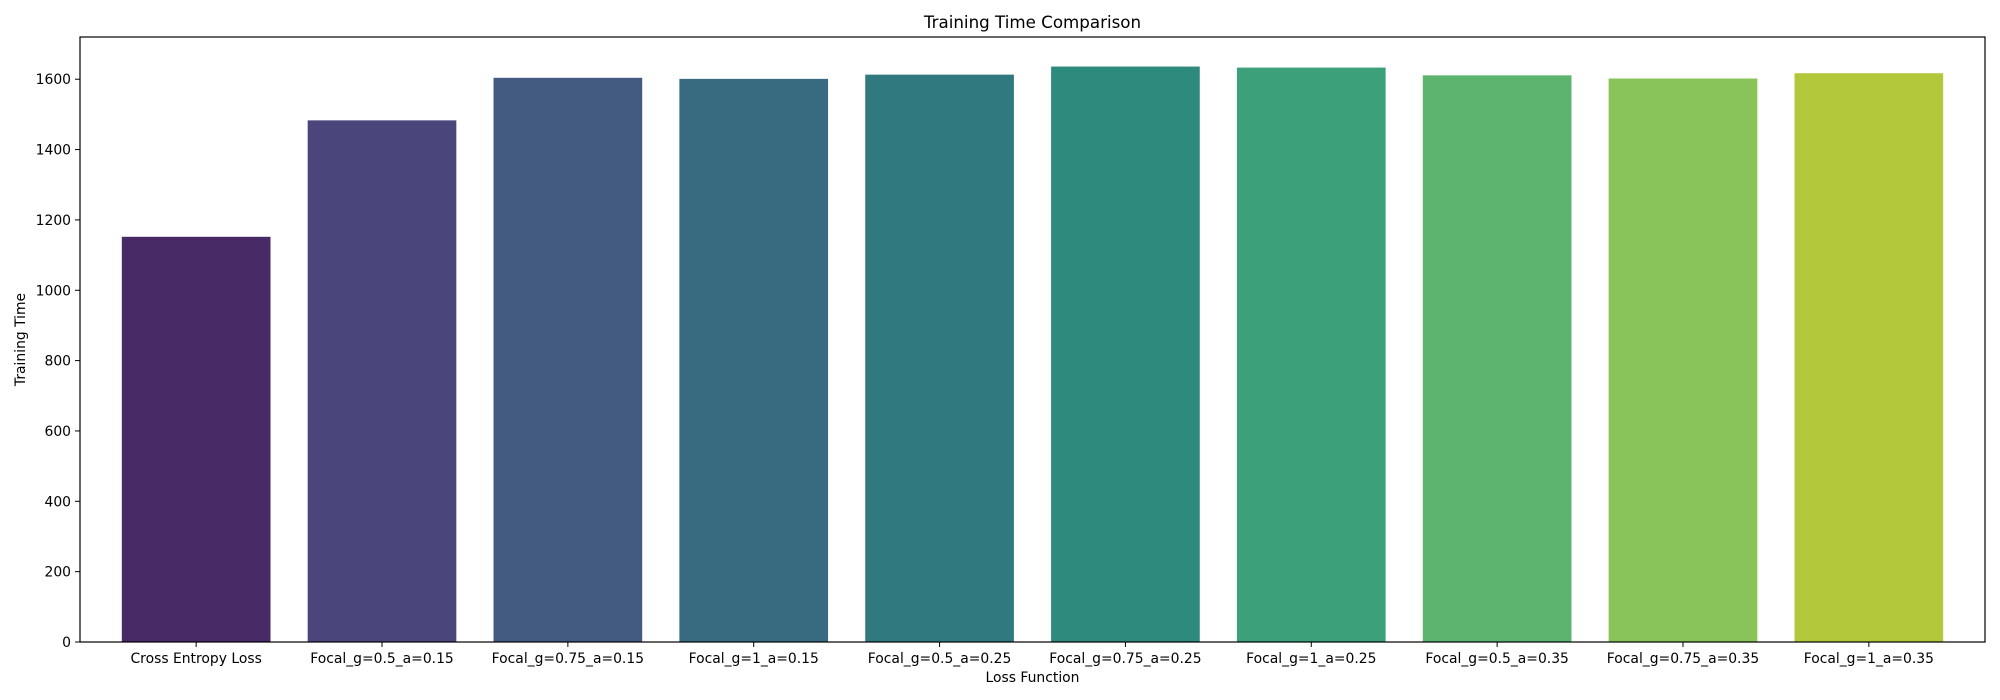 This screenshot has width=2000, height=700. What do you see at coordinates (21, 340) in the screenshot?
I see `y-axis-label: Training Time` at bounding box center [21, 340].